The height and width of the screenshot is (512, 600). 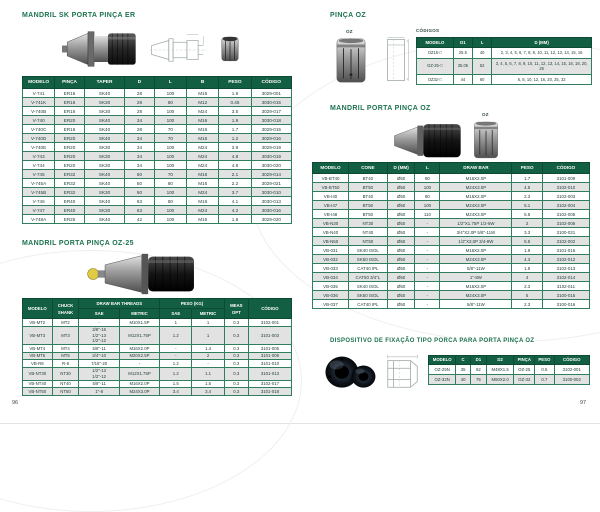 What do you see at coordinates (119, 303) in the screenshot?
I see `col-header: DRAW BAR THREADS` at bounding box center [119, 303].